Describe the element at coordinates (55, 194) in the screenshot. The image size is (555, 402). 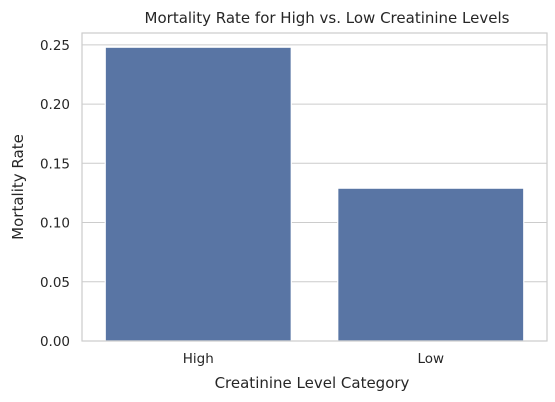
I see `y-tick-labels: 0.00 0.05 0.10 0.15 0.20 0.25` at that location.